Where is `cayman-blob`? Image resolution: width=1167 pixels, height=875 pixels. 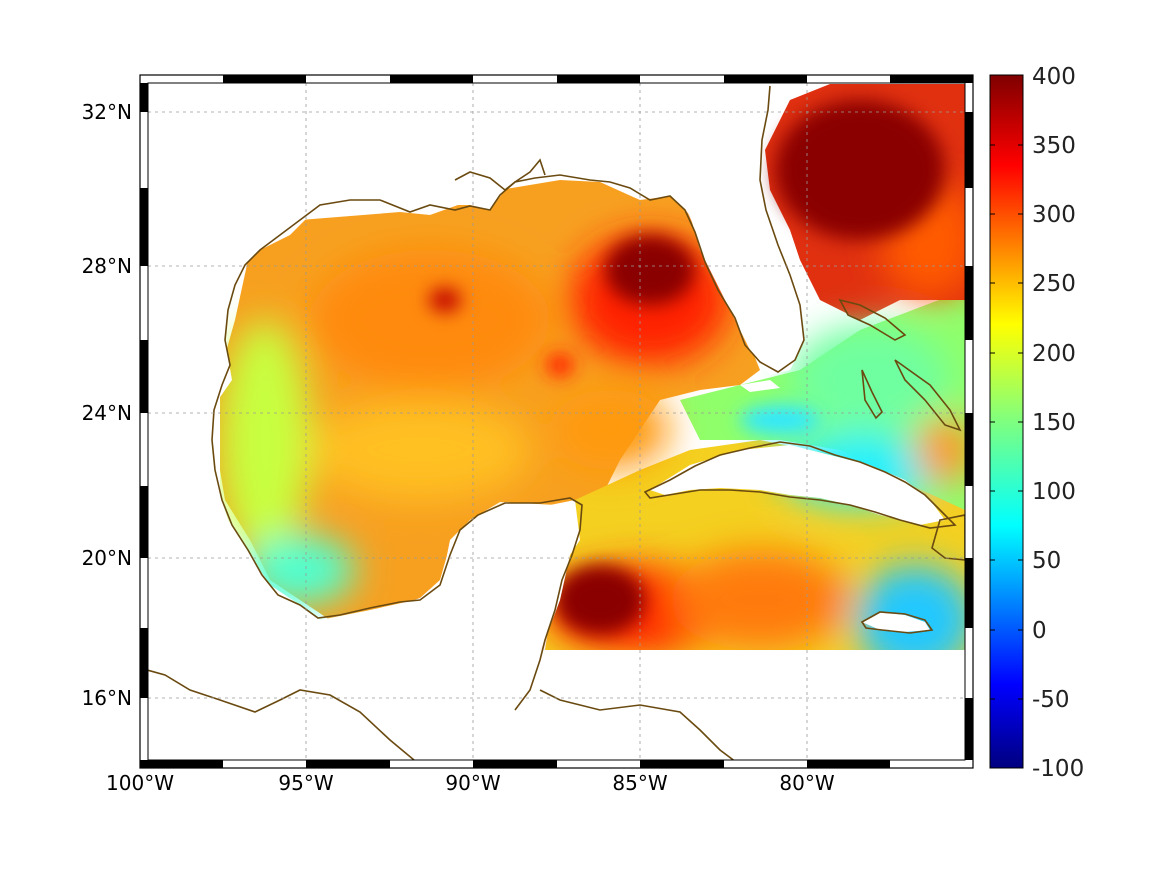 cayman-blob is located at coordinates (760, 600).